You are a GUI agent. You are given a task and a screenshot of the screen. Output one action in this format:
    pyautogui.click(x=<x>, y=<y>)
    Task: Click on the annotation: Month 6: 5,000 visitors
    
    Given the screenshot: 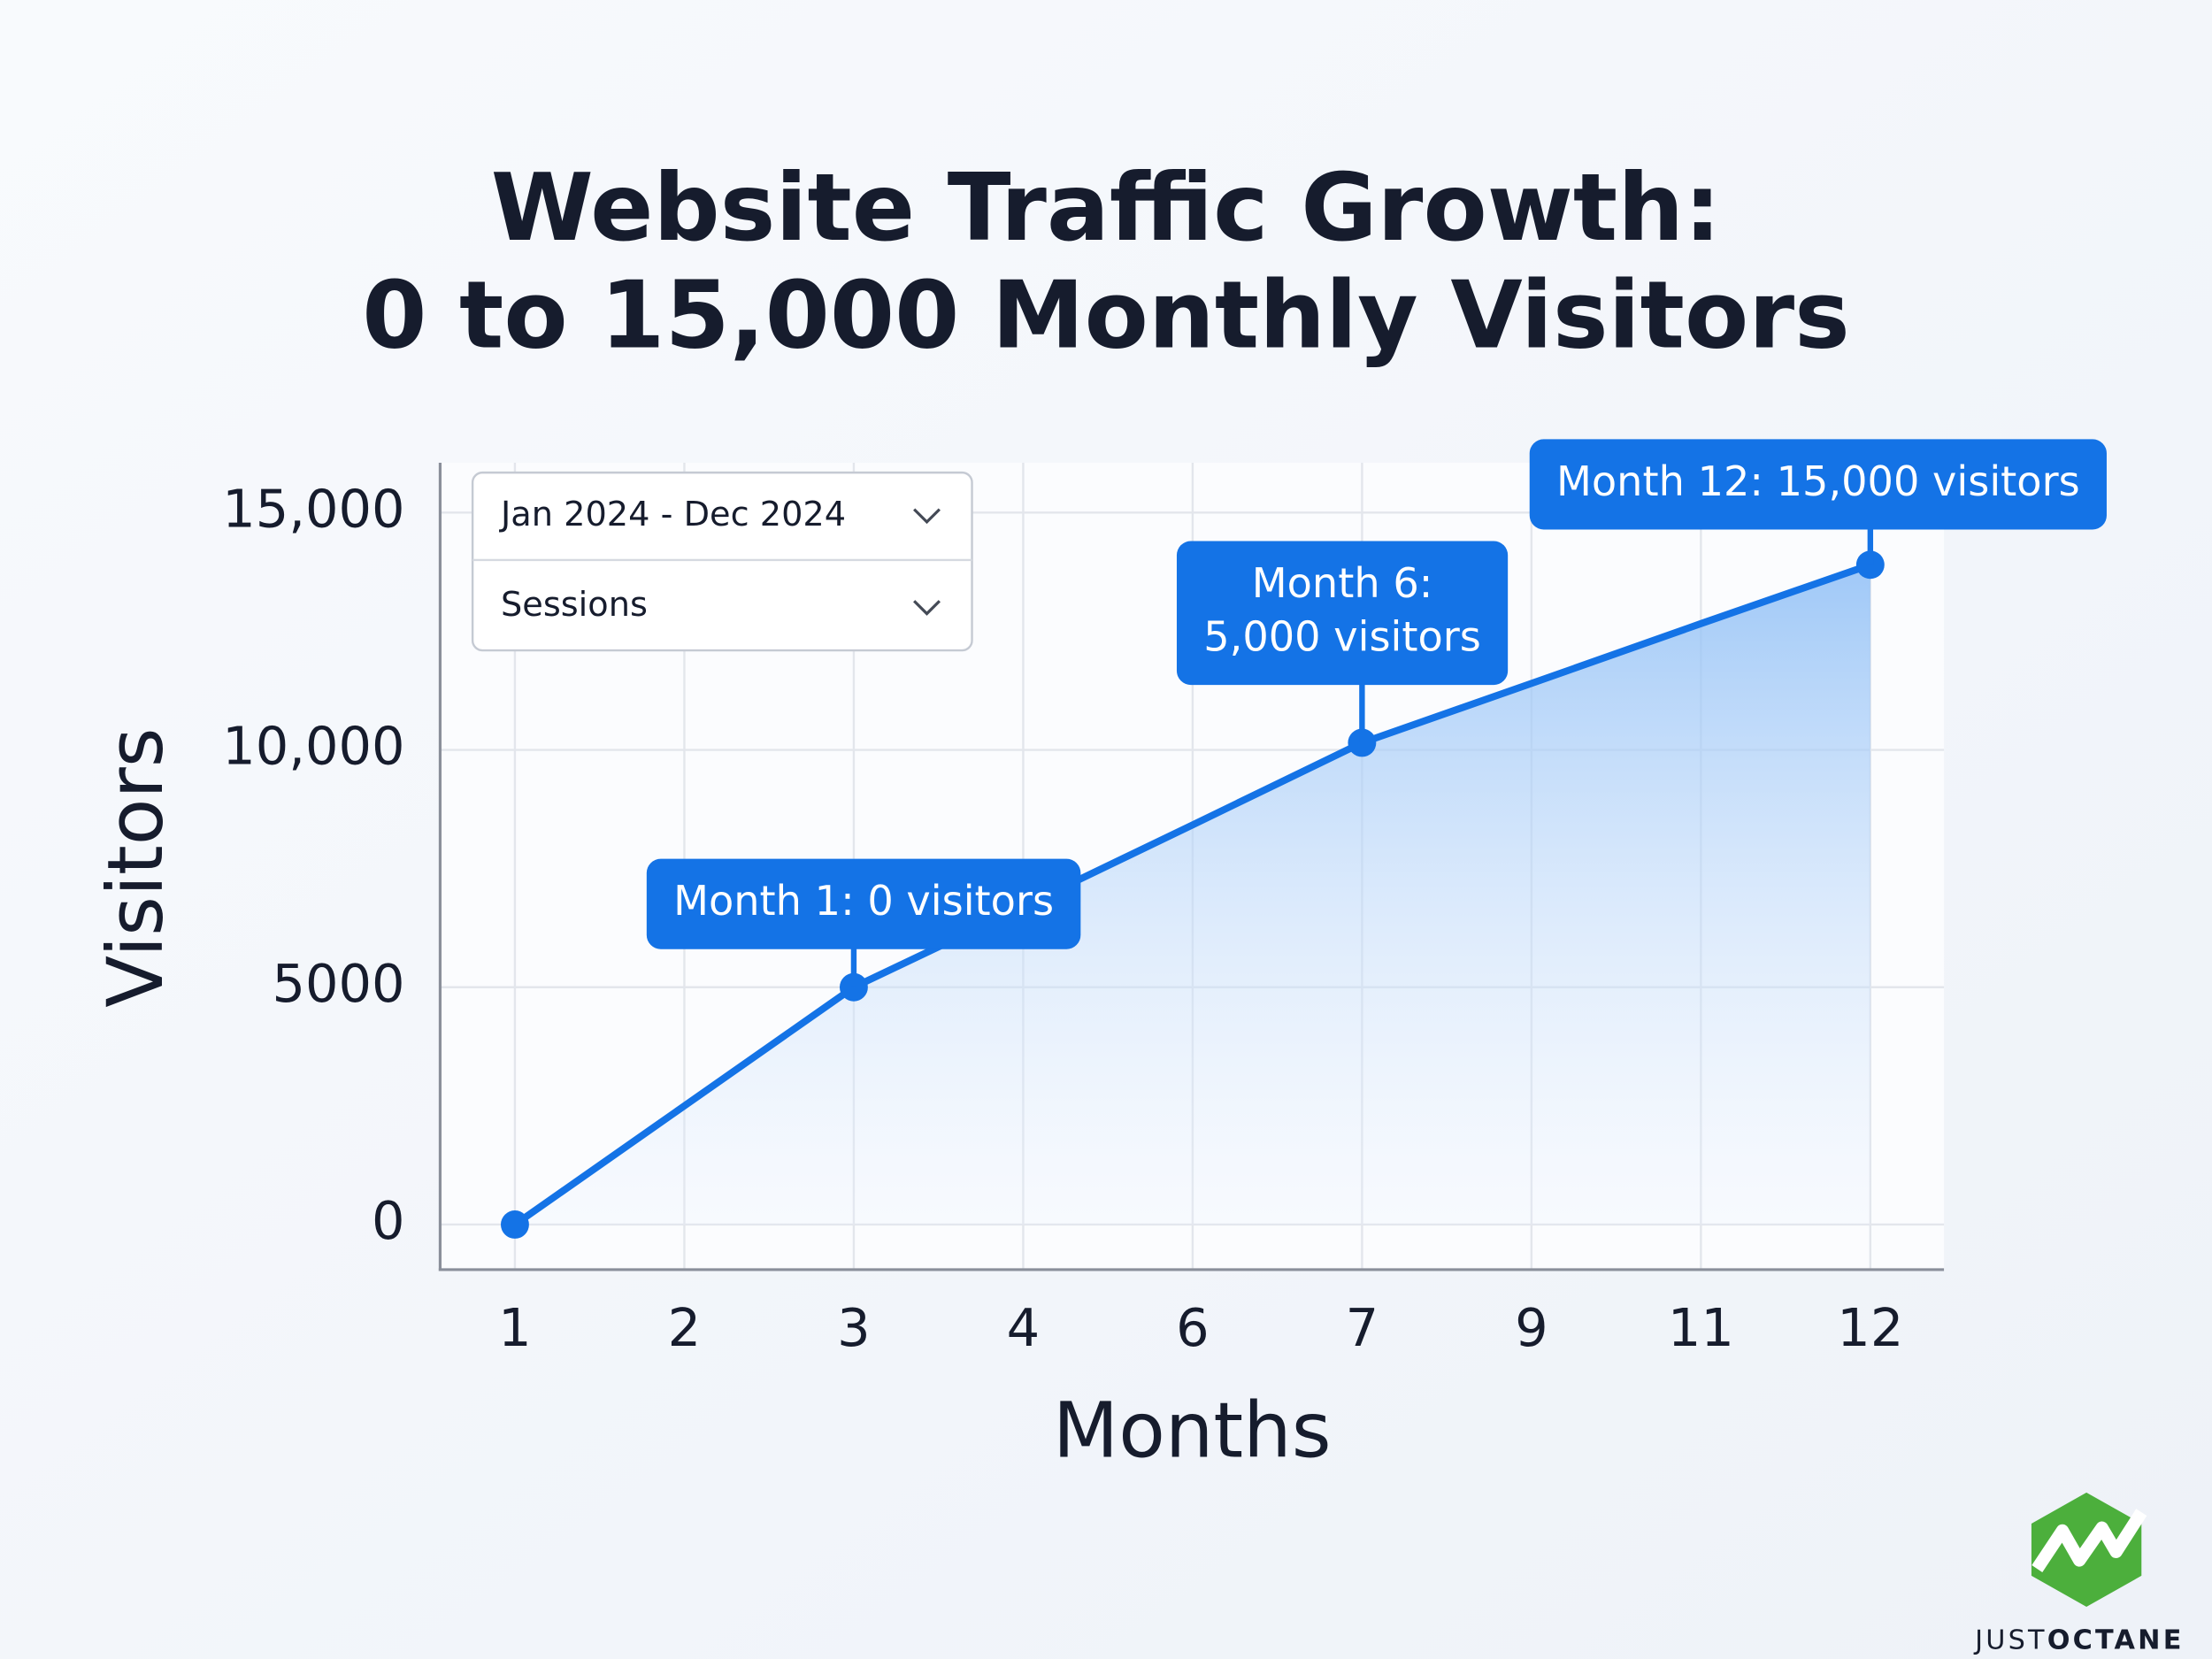 What is the action you would take?
    pyautogui.click(x=1343, y=642)
    